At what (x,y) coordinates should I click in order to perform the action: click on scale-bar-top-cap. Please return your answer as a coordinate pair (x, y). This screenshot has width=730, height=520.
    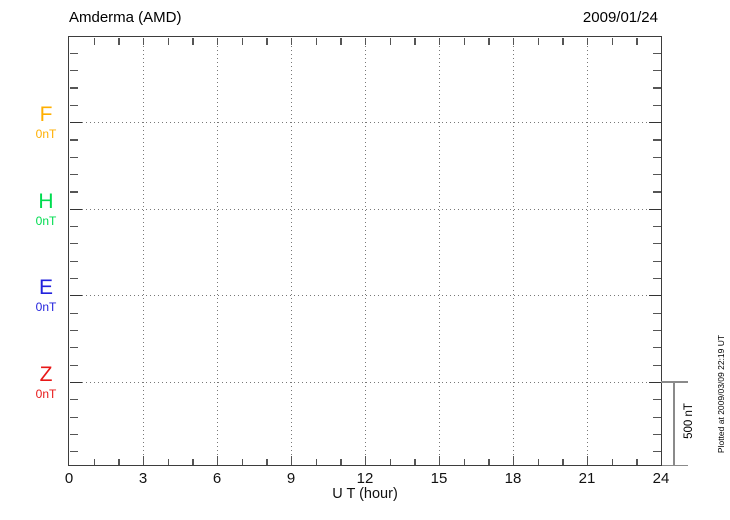
    Looking at the image, I should click on (674, 382).